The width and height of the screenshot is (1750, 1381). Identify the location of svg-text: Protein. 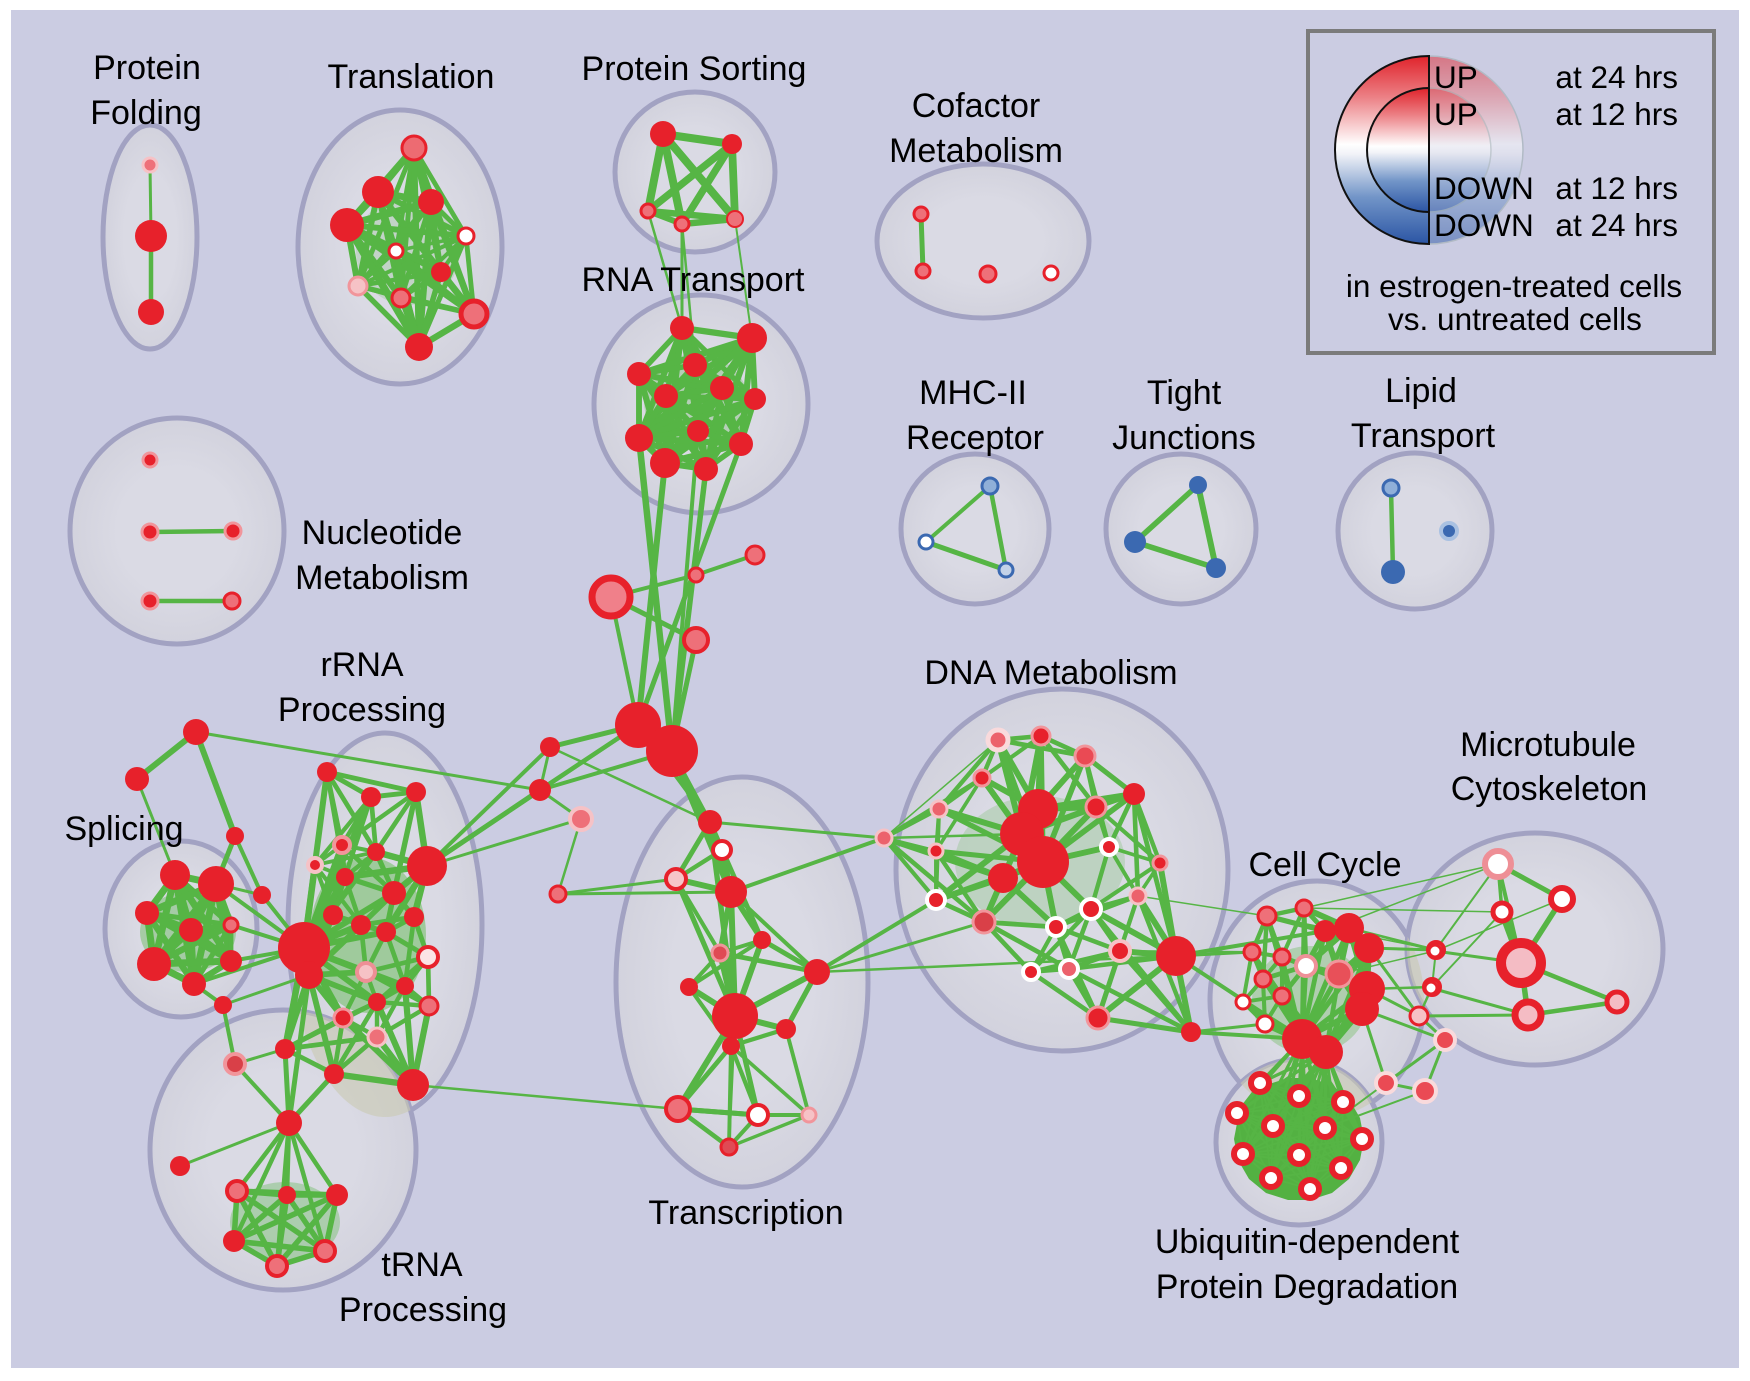
(147, 68).